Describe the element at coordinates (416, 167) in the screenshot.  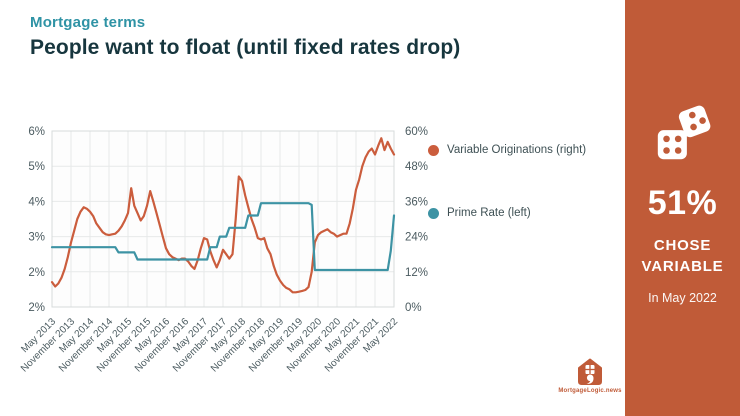
I see `axis-label-right: 48%` at that location.